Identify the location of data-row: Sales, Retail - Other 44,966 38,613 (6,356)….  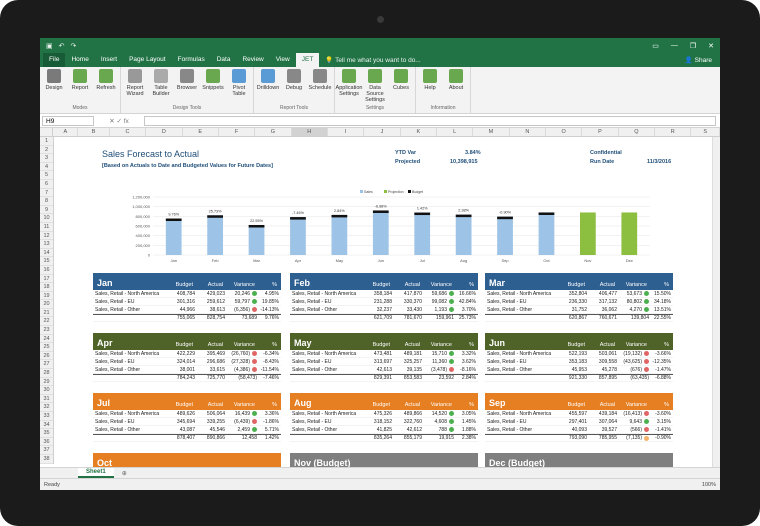
(187, 310).